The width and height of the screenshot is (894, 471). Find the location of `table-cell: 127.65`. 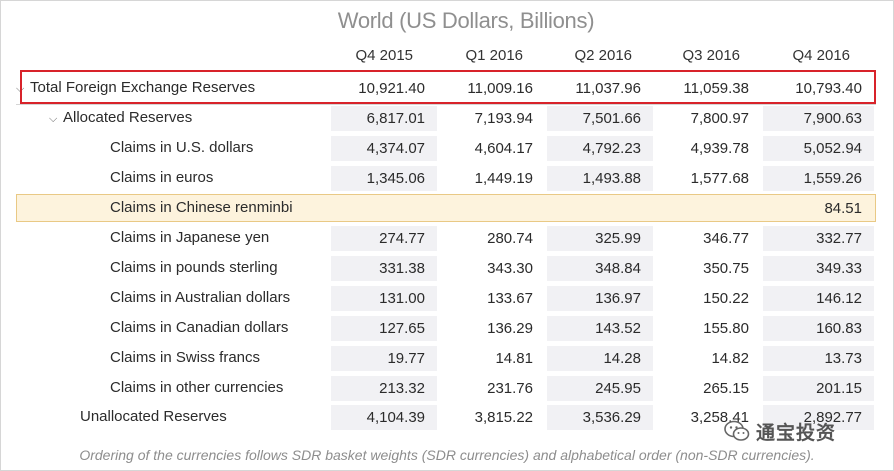

table-cell: 127.65 is located at coordinates (384, 328).